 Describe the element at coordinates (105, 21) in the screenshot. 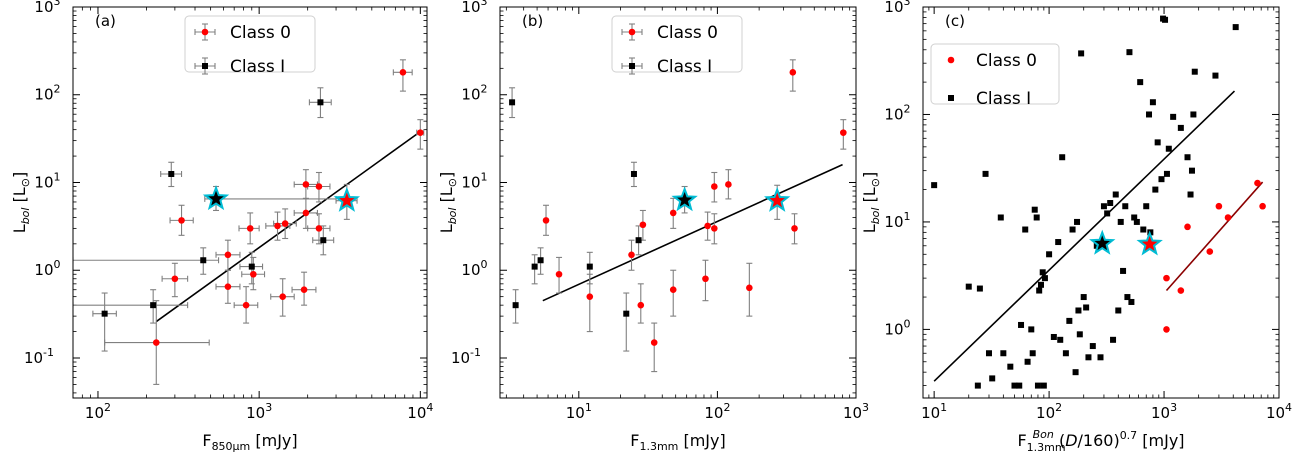

I see `panel-label: (a)` at that location.